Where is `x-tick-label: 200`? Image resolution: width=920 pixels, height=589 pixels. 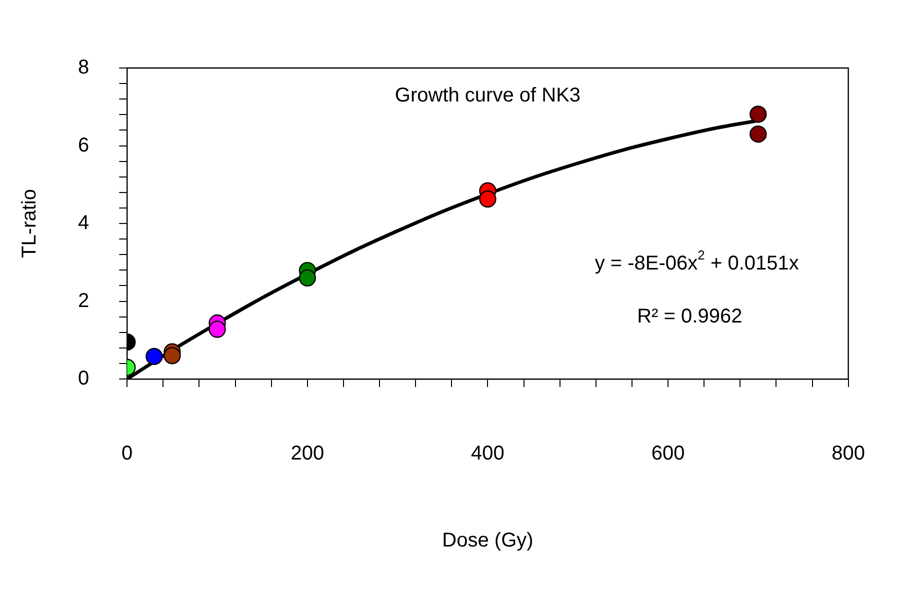 x-tick-label: 200 is located at coordinates (307, 453).